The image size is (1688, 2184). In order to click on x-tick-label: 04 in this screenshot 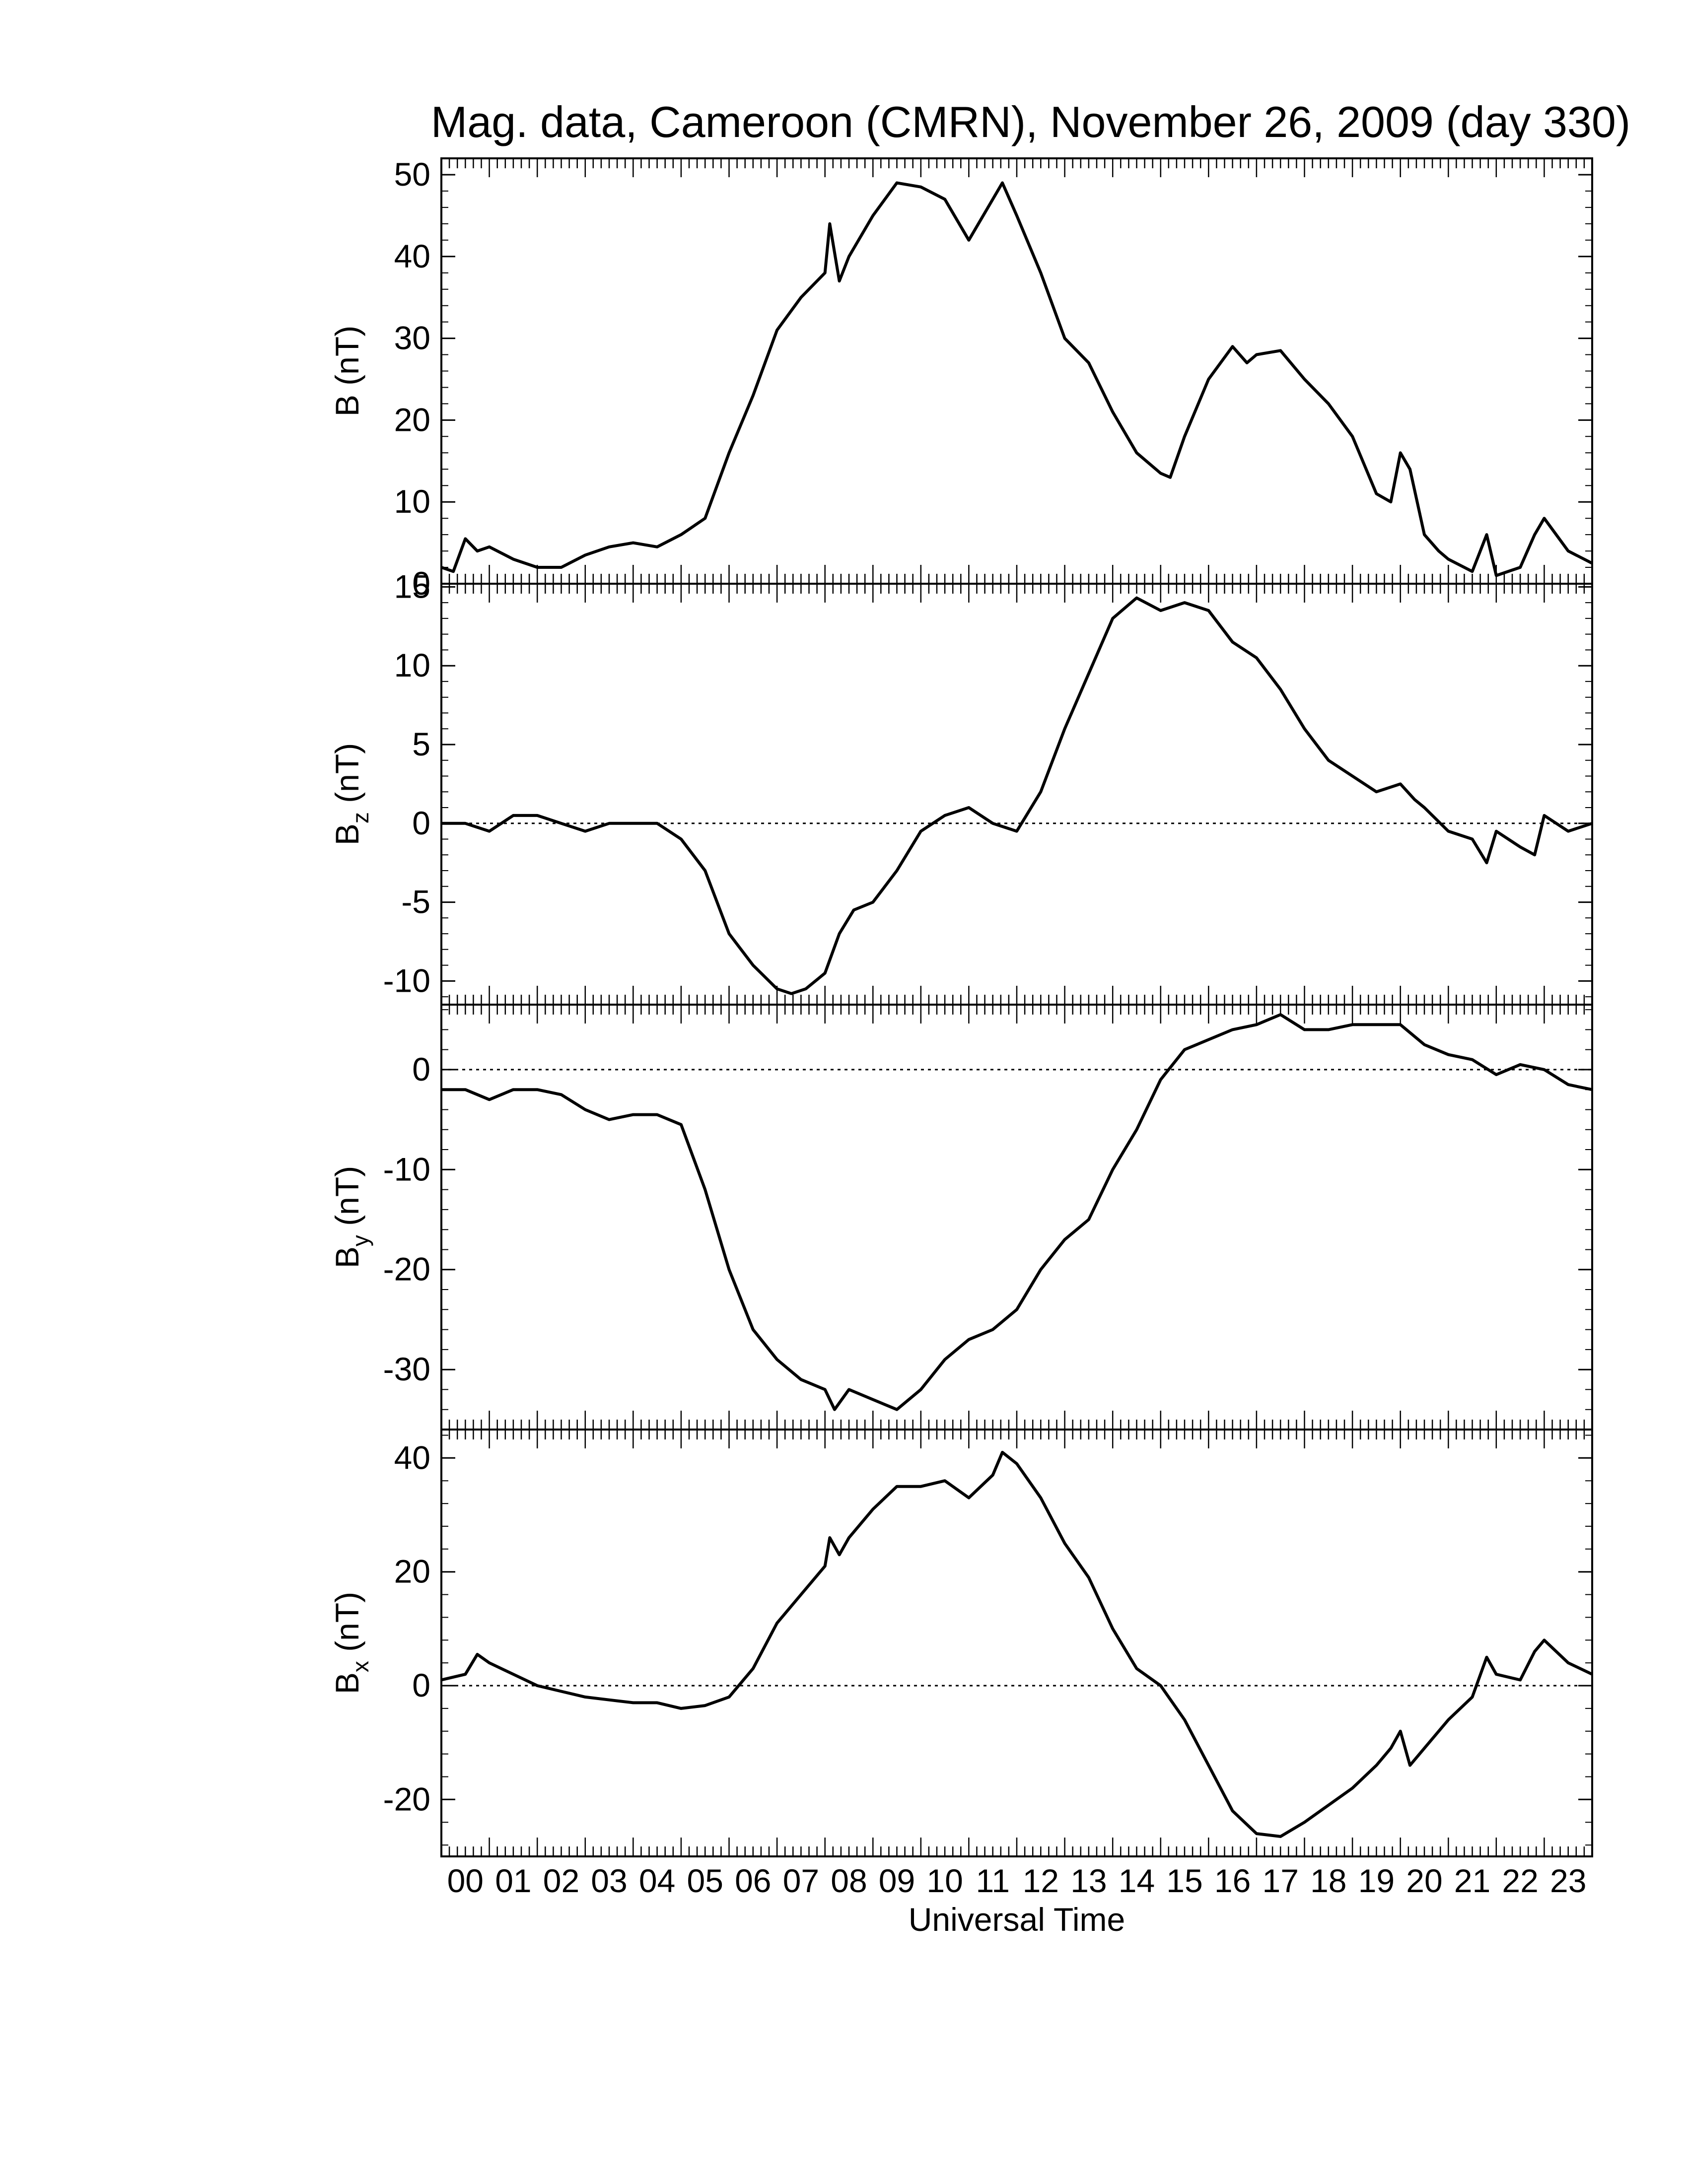, I will do `click(657, 1880)`.